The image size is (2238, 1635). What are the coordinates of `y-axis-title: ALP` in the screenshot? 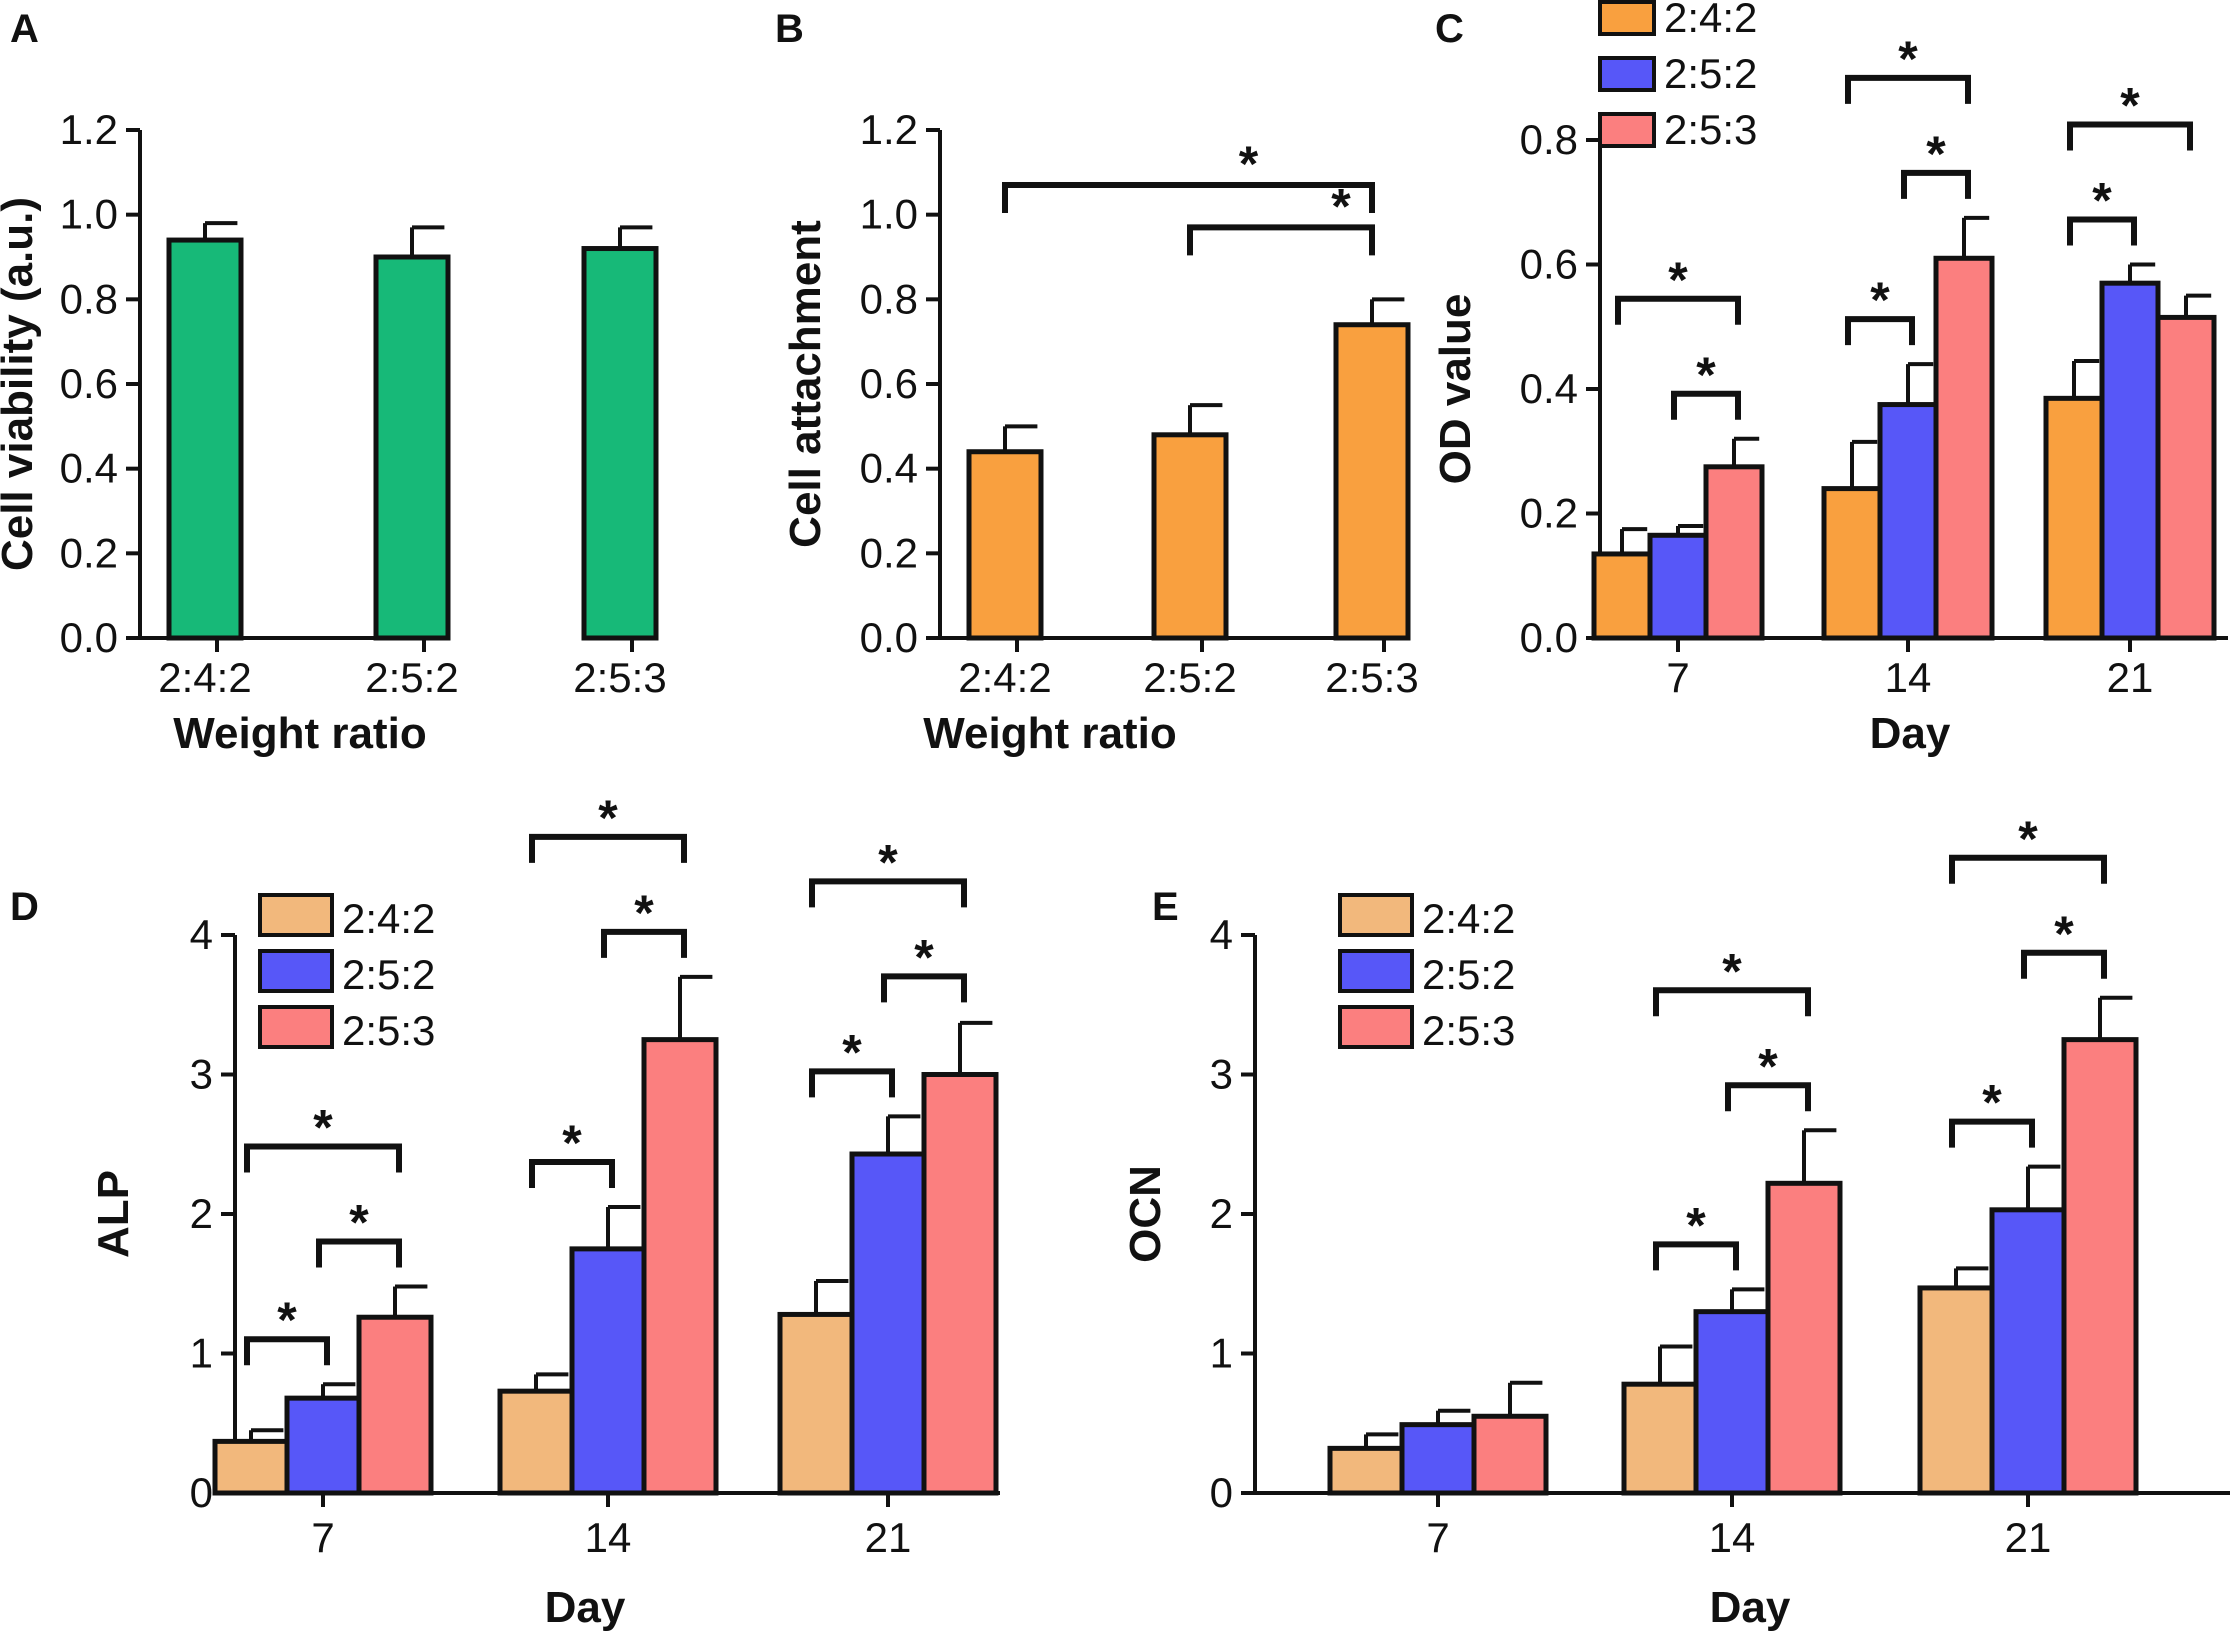 It's located at (113, 1214).